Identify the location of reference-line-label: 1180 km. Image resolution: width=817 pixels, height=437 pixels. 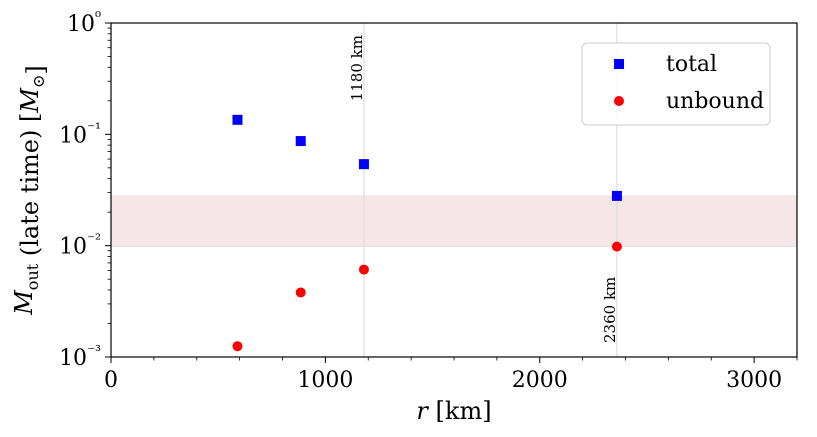
(357, 68).